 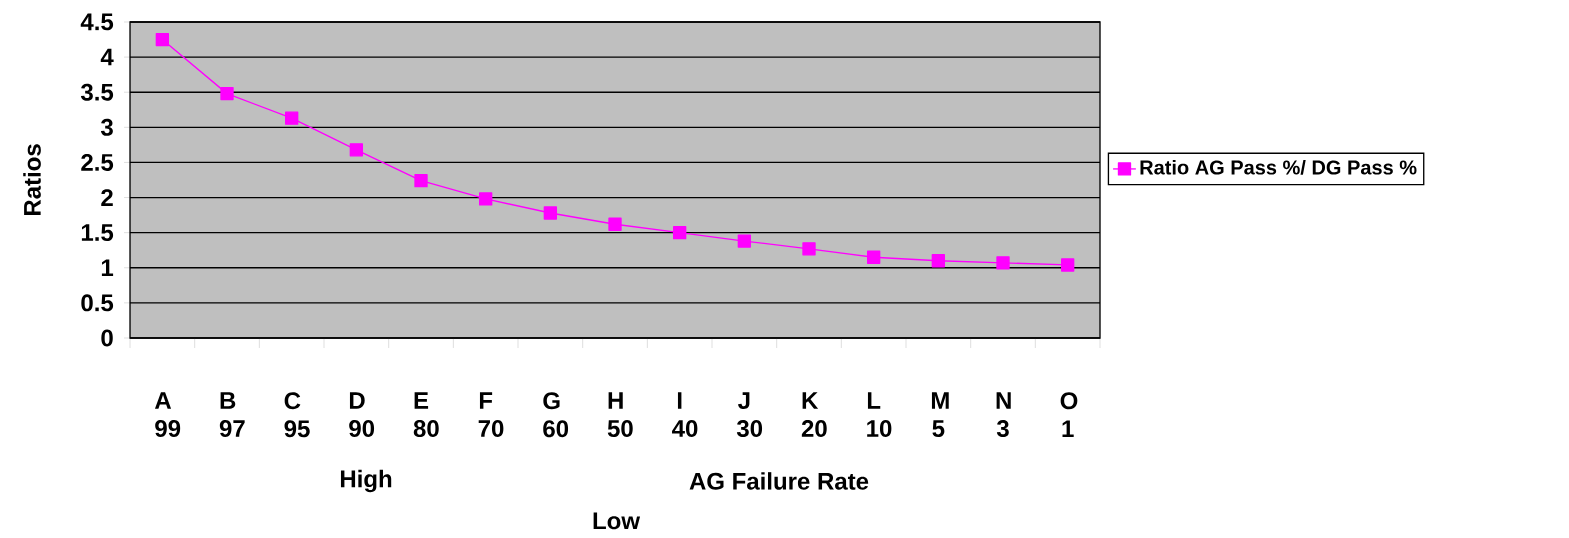 I want to click on y-tick-label: 0.5, so click(x=97, y=303).